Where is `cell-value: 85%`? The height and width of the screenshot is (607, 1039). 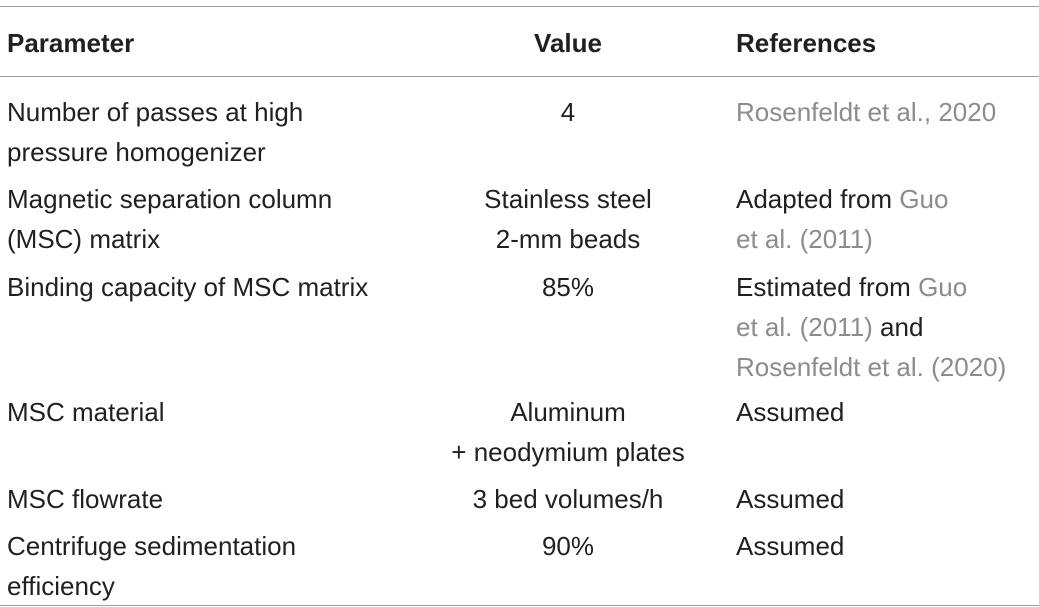 cell-value: 85% is located at coordinates (568, 287).